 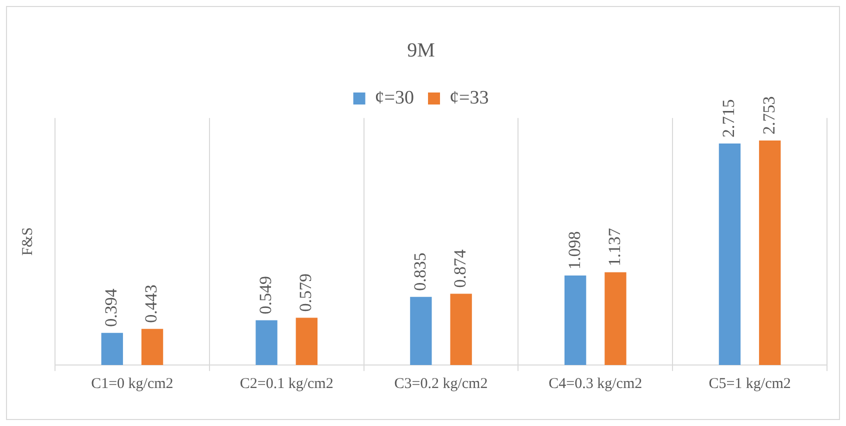 I want to click on chart-title: 9M, so click(x=421, y=50).